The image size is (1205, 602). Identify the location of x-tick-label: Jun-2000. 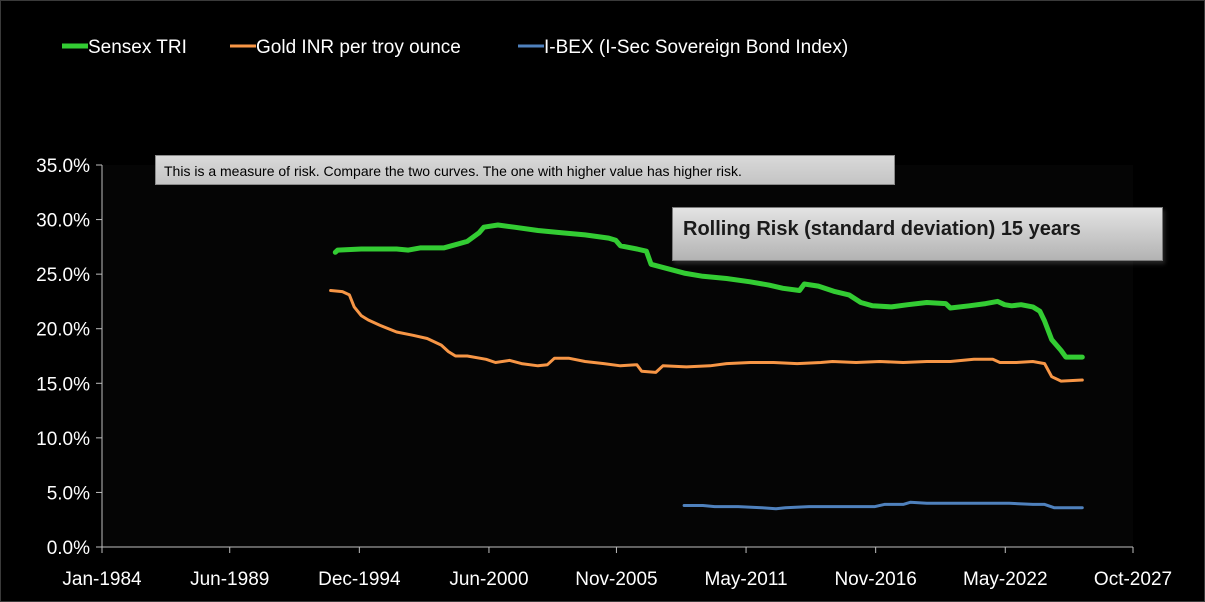
(488, 579).